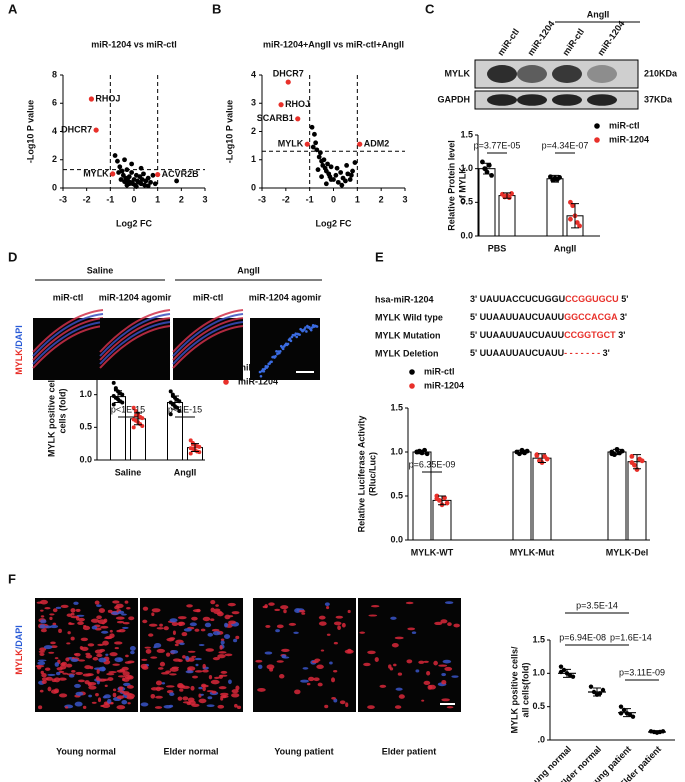 The width and height of the screenshot is (685, 782). I want to click on panel-label: A, so click(13, 8).